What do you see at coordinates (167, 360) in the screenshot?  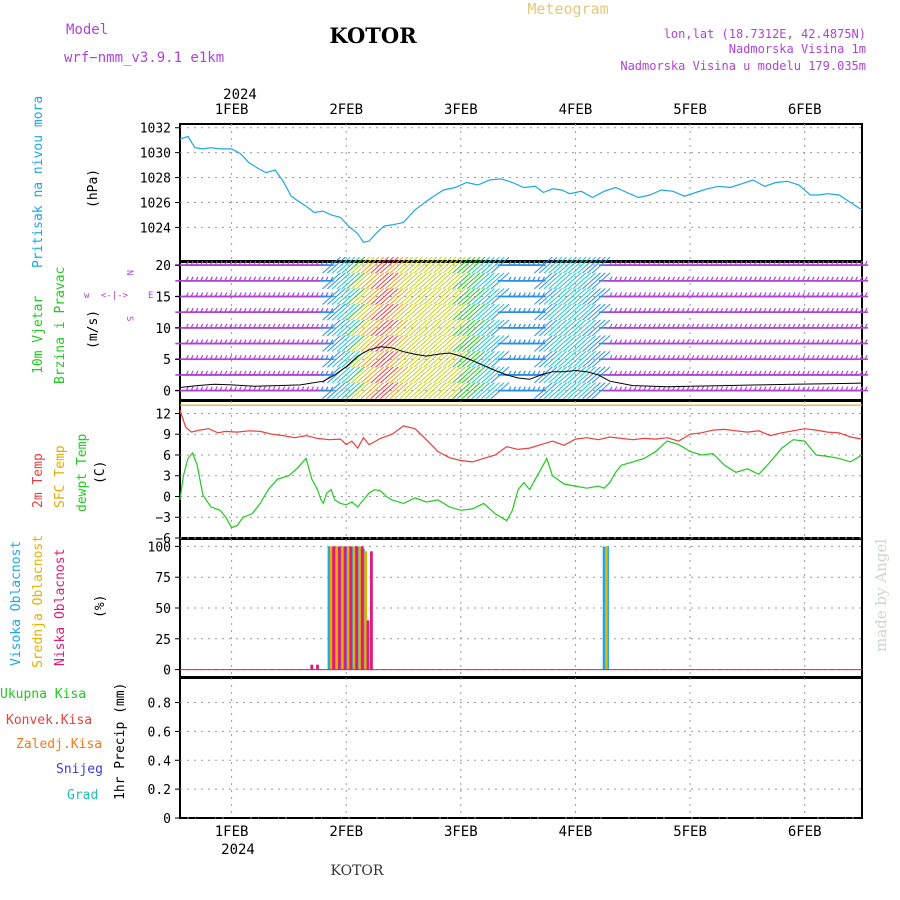 I see `wind-ytick-label: 5` at bounding box center [167, 360].